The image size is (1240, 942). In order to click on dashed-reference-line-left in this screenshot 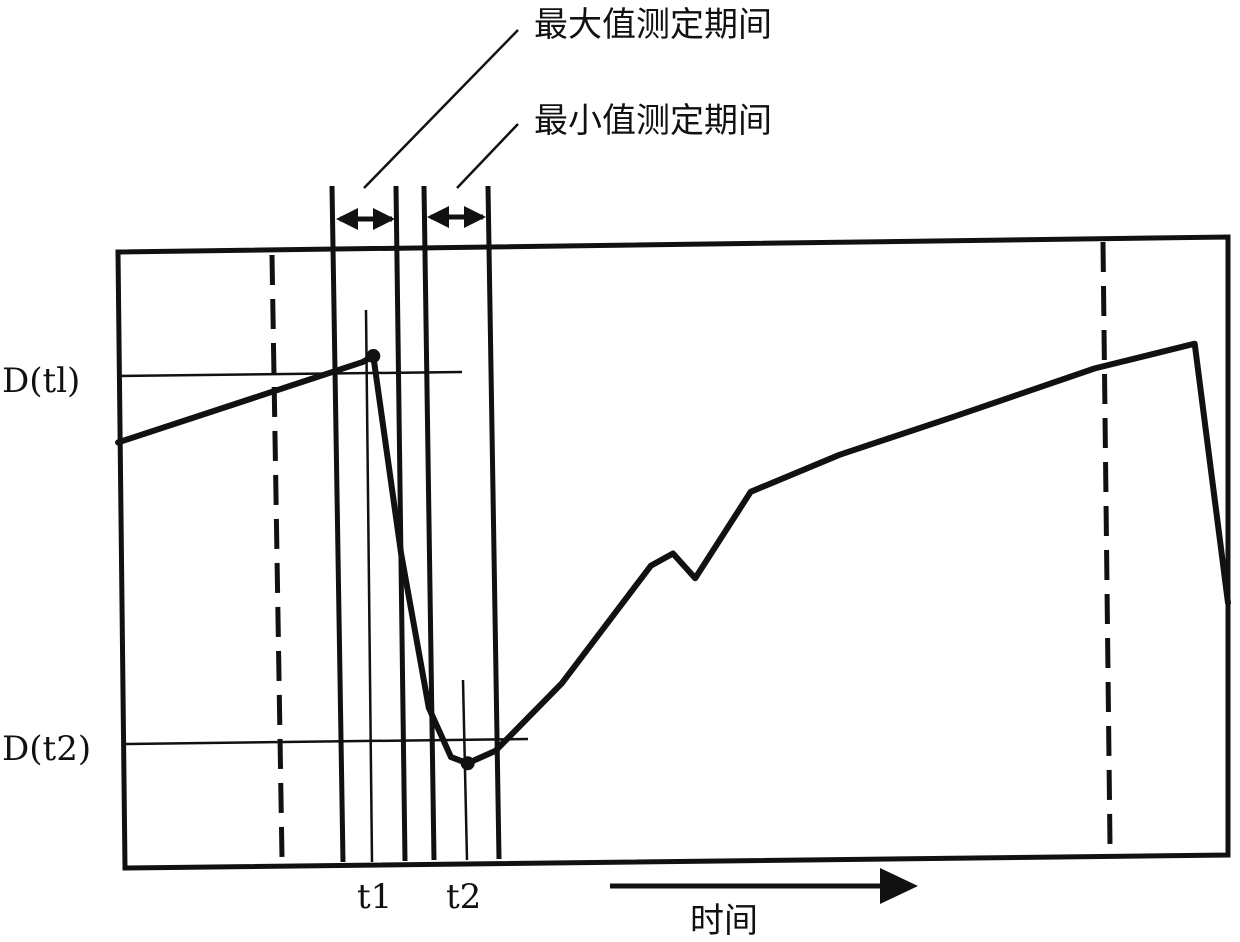, I will do `click(277, 556)`.